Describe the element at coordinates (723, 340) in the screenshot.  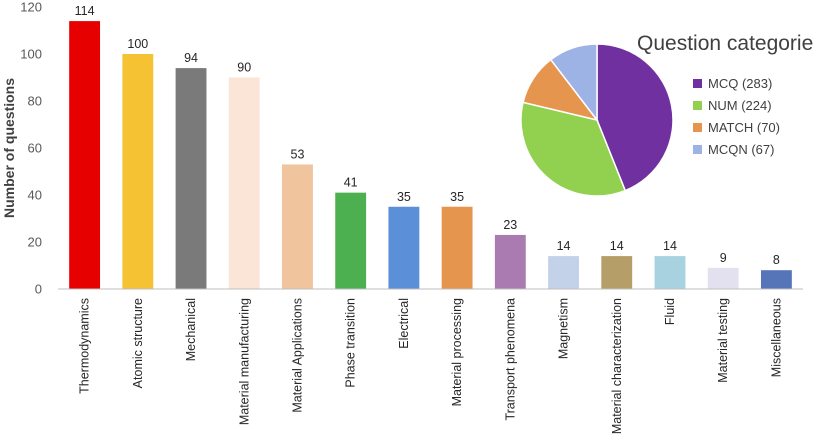
I see `category-label: Material testing` at that location.